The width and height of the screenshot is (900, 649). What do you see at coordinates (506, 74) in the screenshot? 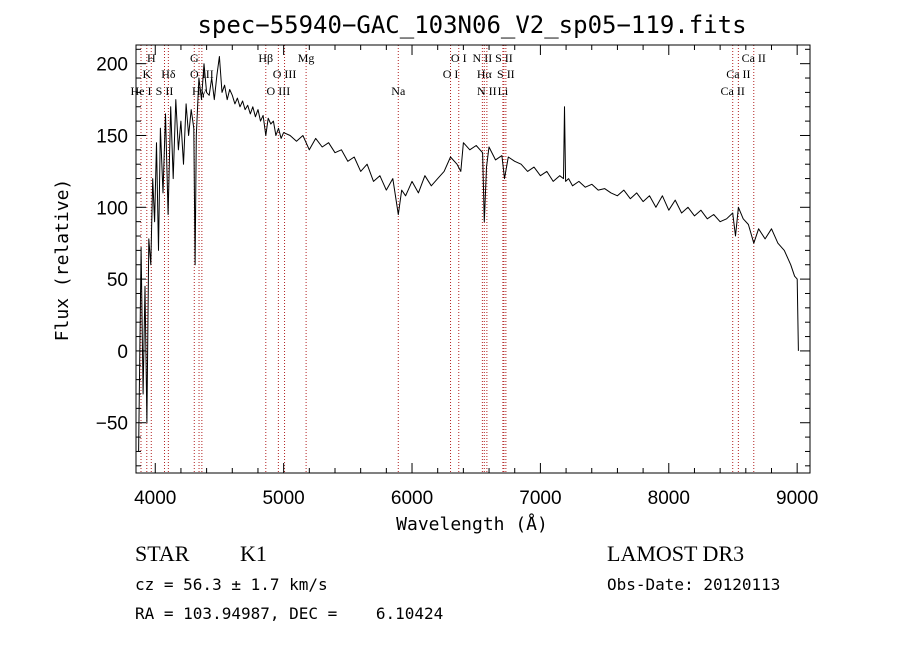
I see `line-label-19: S II` at bounding box center [506, 74].